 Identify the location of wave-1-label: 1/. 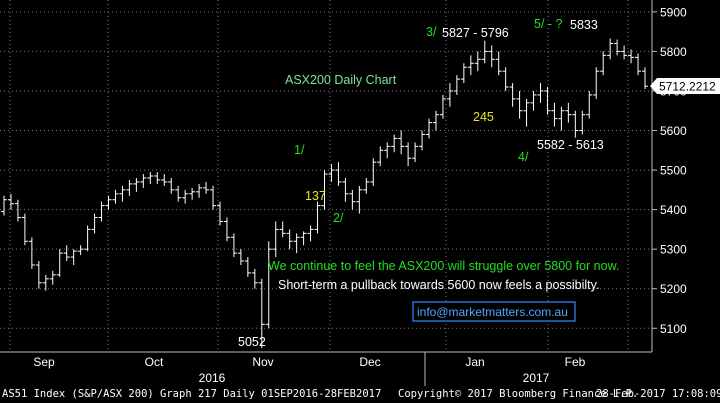
(299, 150).